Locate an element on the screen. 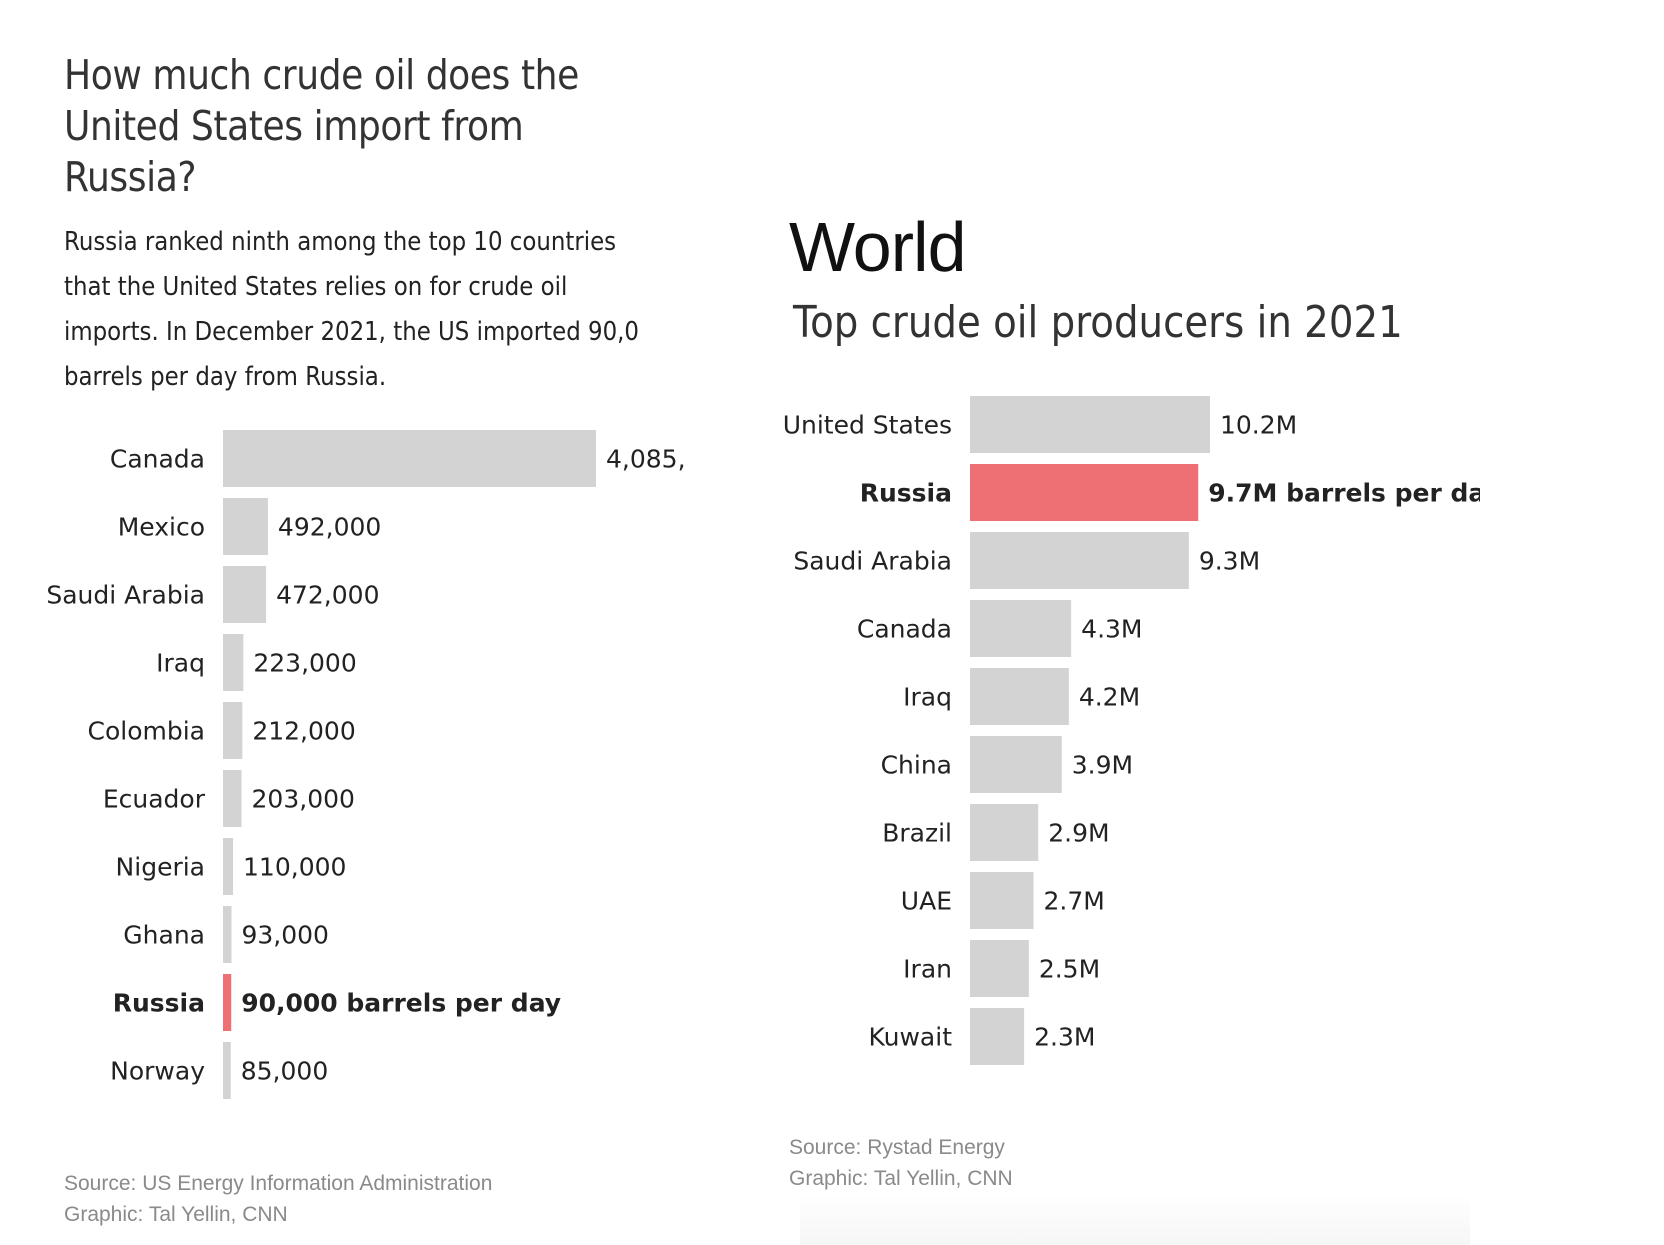 Image resolution: width=1664 pixels, height=1245 pixels. category-label: Nigeria is located at coordinates (160, 867).